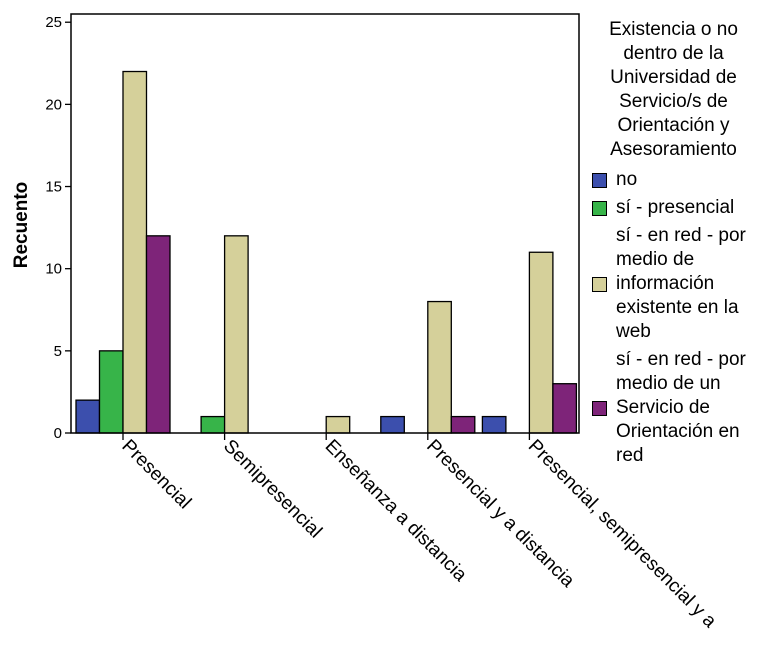 The height and width of the screenshot is (664, 767). I want to click on legend-swatch-si-presencial, so click(599, 208).